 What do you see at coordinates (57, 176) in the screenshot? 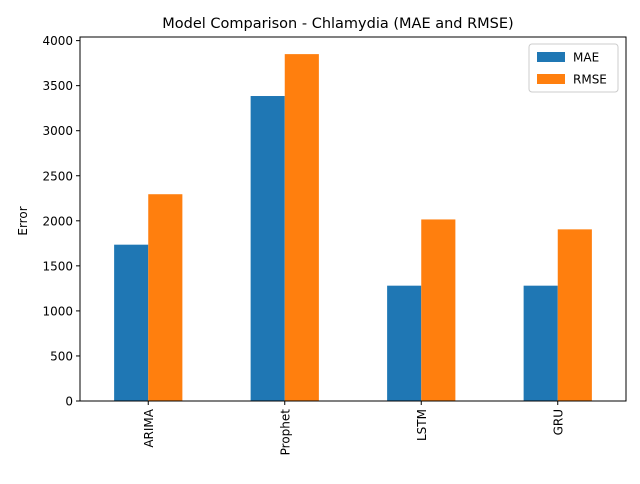
I see `y-tick-label: 2500` at bounding box center [57, 176].